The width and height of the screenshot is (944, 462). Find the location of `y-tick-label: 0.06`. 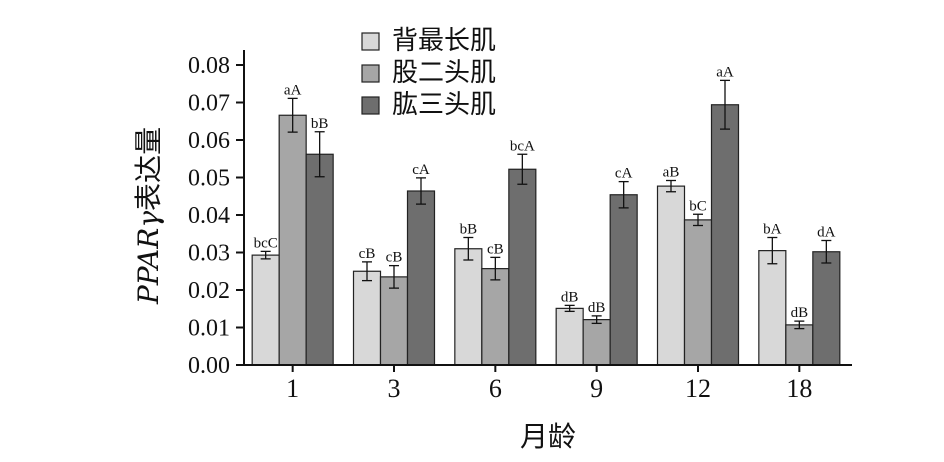

y-tick-label: 0.06 is located at coordinates (209, 141).